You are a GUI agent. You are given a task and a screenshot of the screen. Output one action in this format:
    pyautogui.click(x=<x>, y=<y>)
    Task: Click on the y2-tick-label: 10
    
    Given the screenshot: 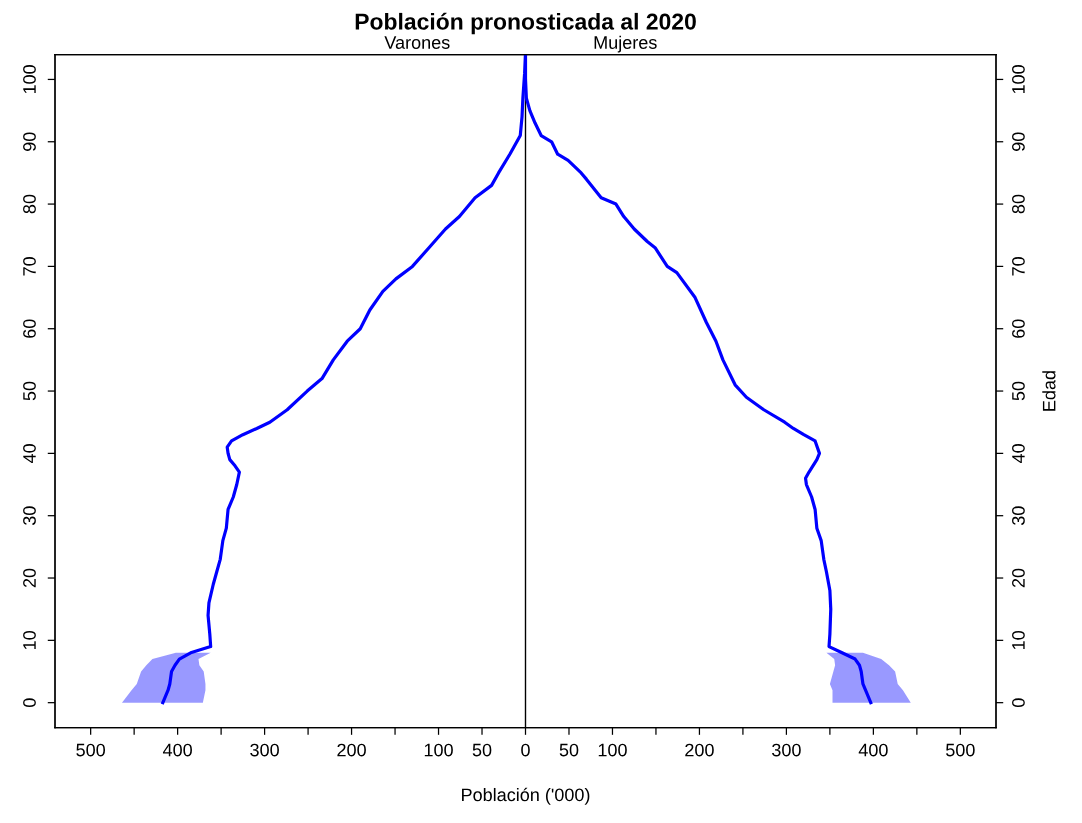 What is the action you would take?
    pyautogui.click(x=1018, y=640)
    